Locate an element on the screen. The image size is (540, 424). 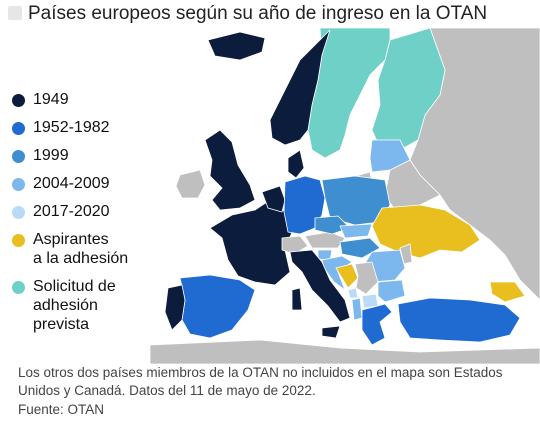
region-macedonia-del-norte is located at coordinates (370, 301).